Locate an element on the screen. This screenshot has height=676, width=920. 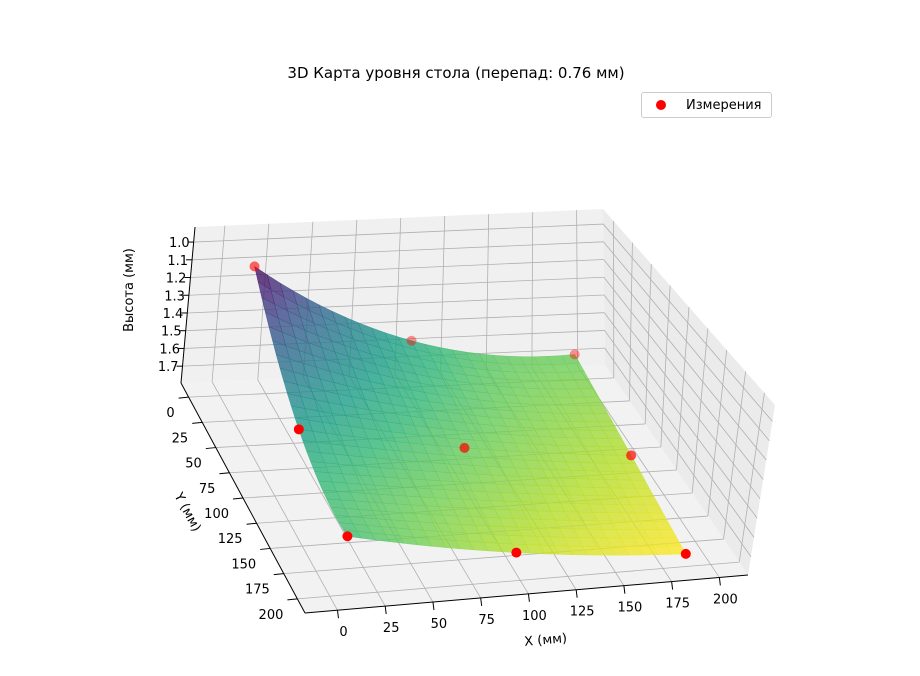
x-tick-label: 75 is located at coordinates (486, 620).